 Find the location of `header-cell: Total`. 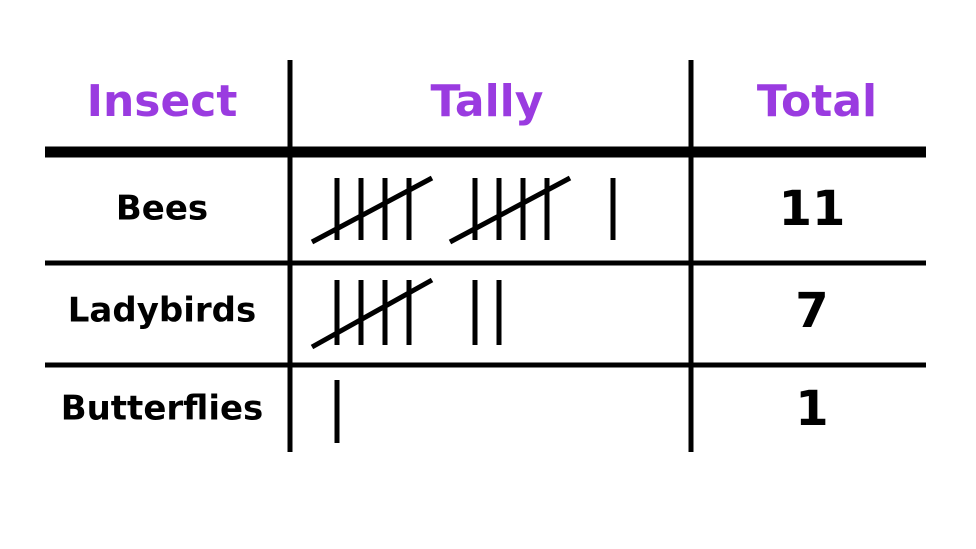

header-cell: Total is located at coordinates (817, 101).